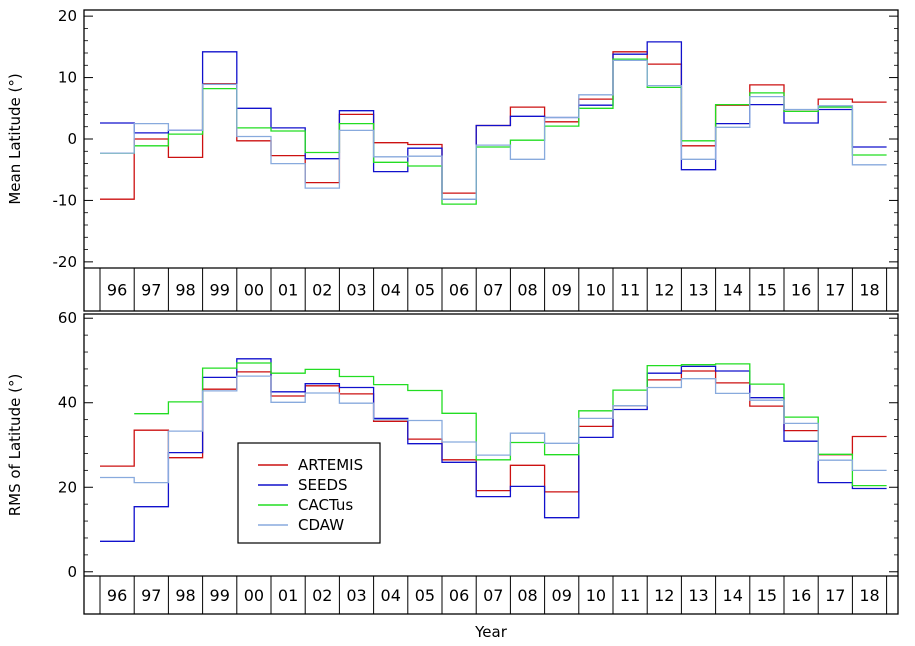 The height and width of the screenshot is (646, 915). I want to click on legend-label-seeds: SEEDS, so click(323, 485).